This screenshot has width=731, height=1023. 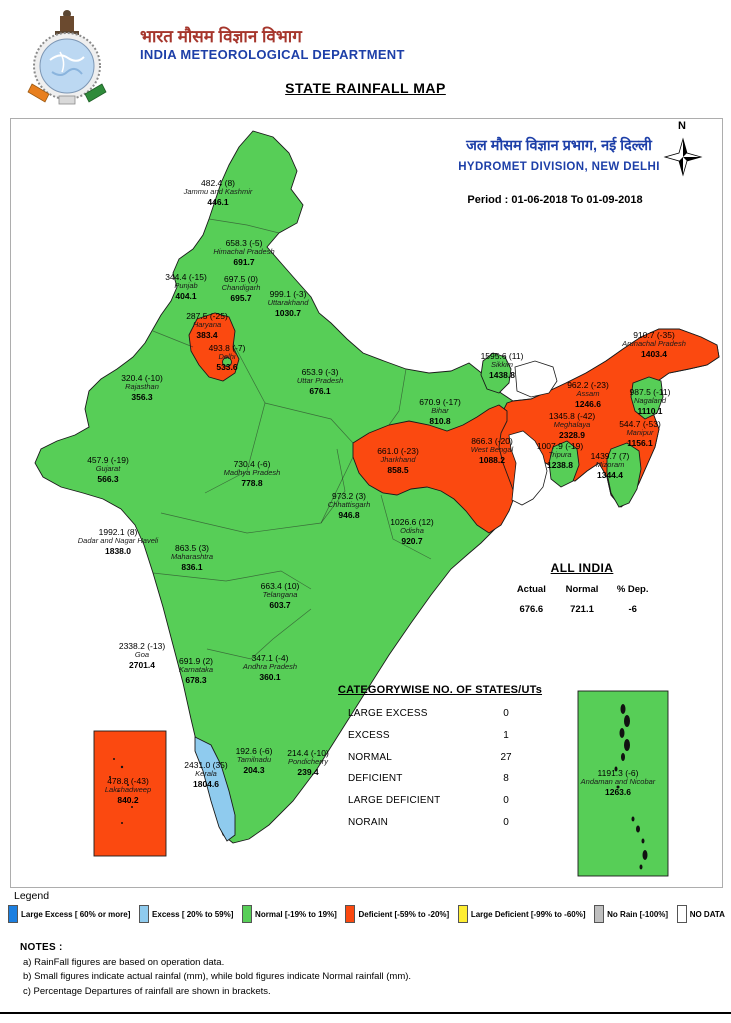 What do you see at coordinates (227, 362) in the screenshot?
I see `region-delhi` at bounding box center [227, 362].